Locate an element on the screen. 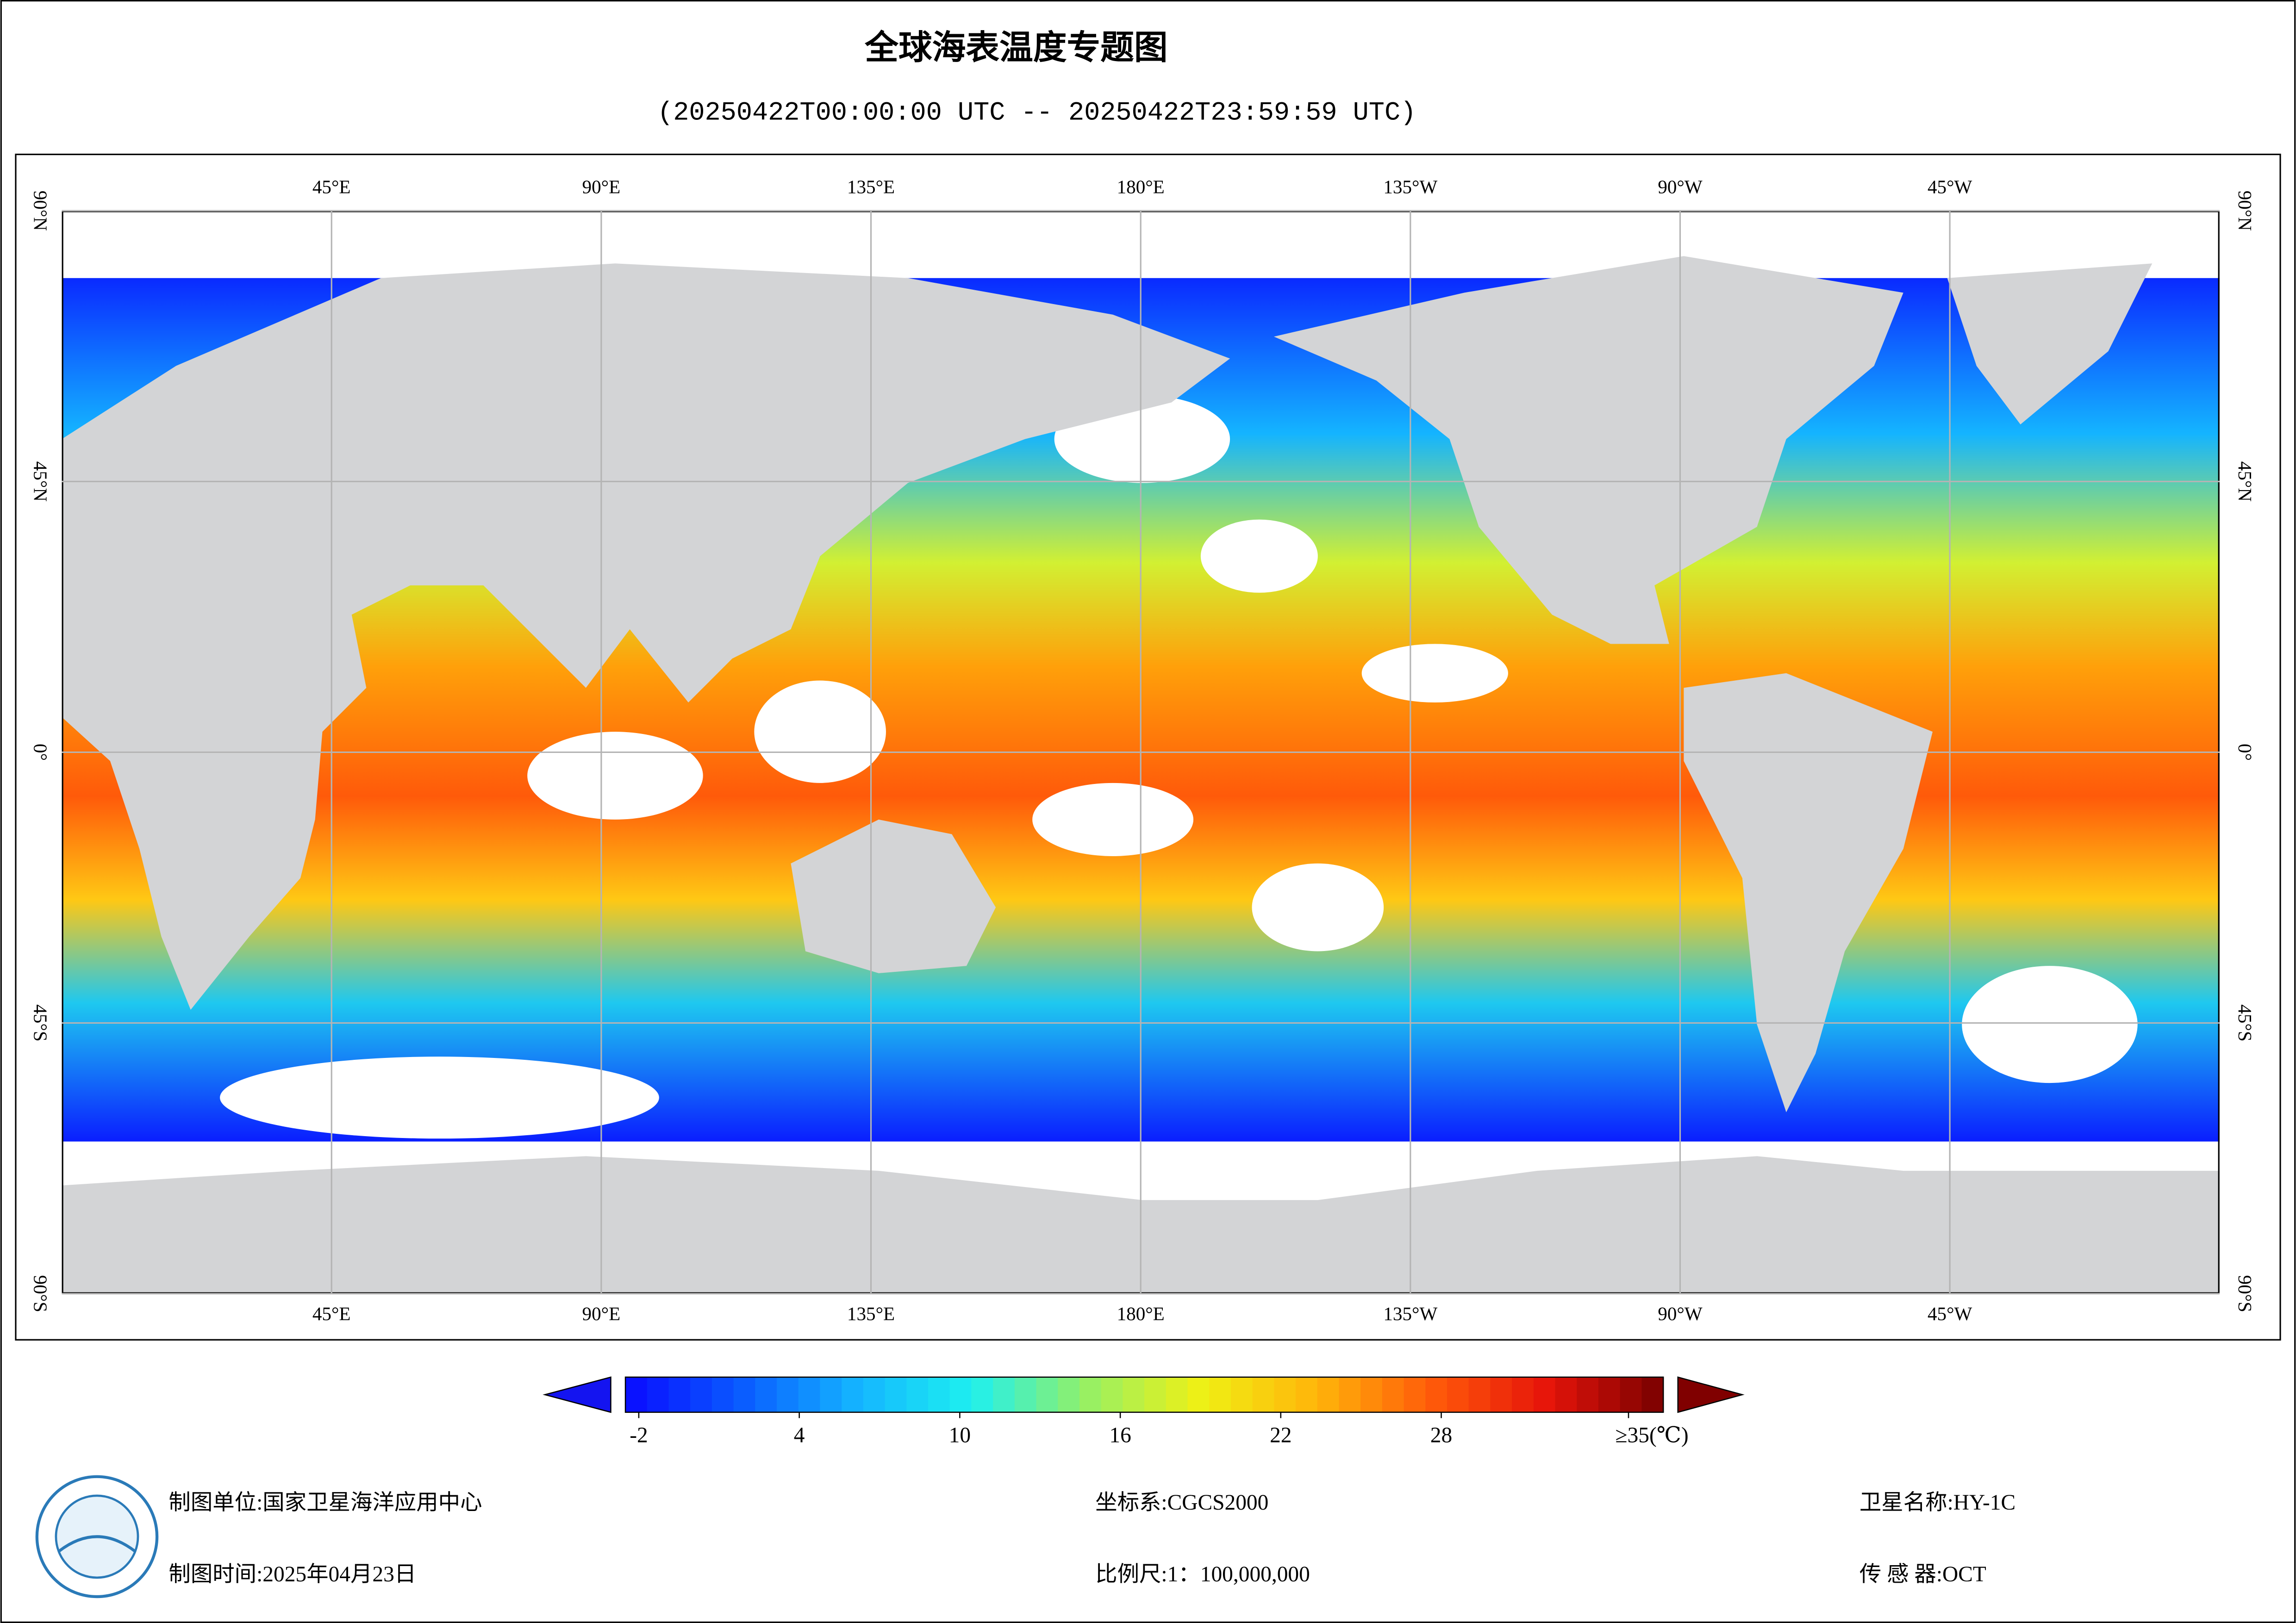 This screenshot has width=2296, height=1623. footer-value: 2025年04月23日 is located at coordinates (339, 1574).